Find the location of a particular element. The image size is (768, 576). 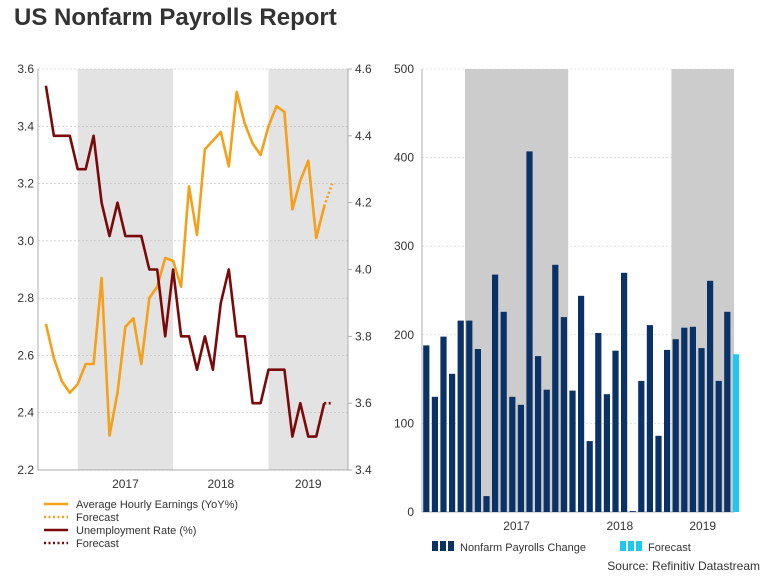

left-tick-label: 3.4 is located at coordinates (25, 126).